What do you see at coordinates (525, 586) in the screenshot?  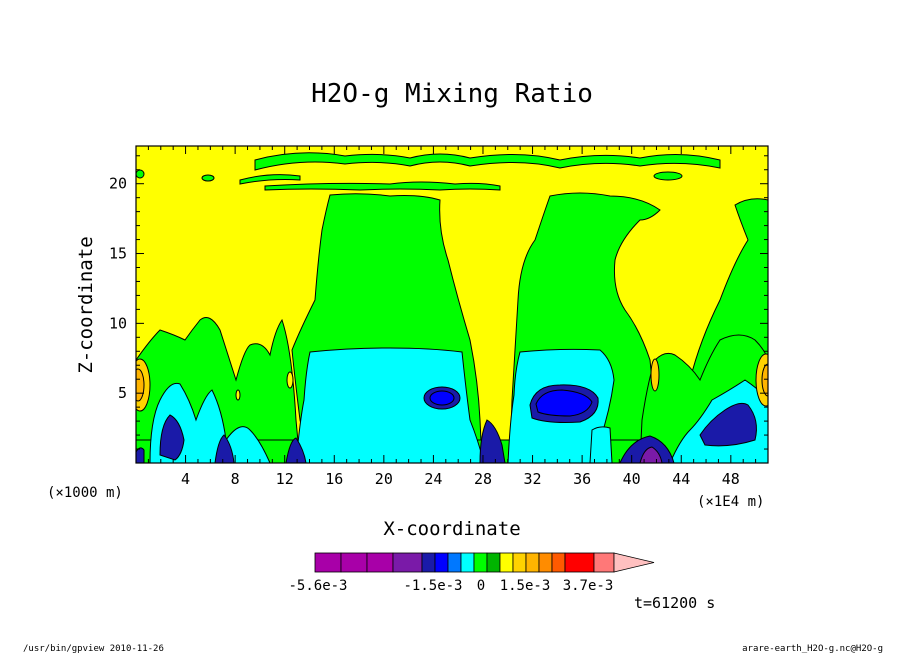 I see `colorbar-tick-label: 1.5e-3` at bounding box center [525, 586].